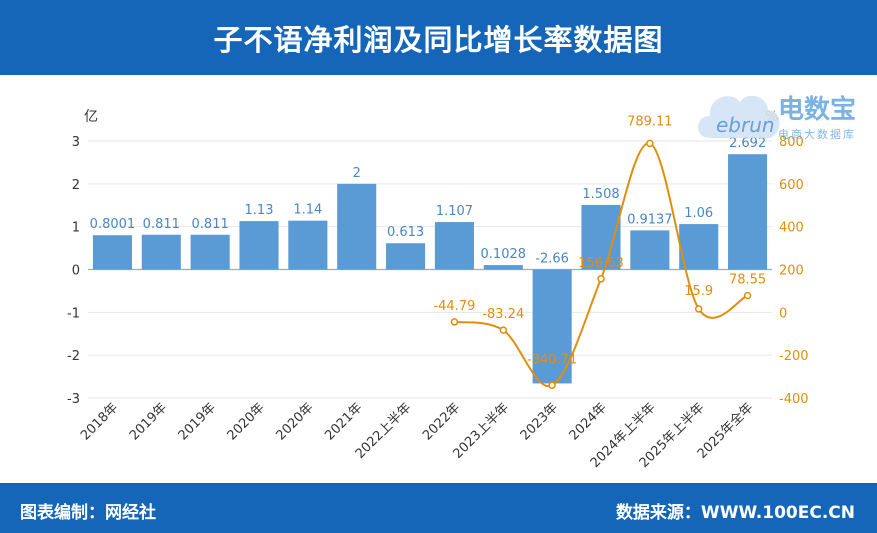 This screenshot has height=533, width=877. What do you see at coordinates (650, 219) in the screenshot?
I see `bar-value-label: 0.9137` at bounding box center [650, 219].